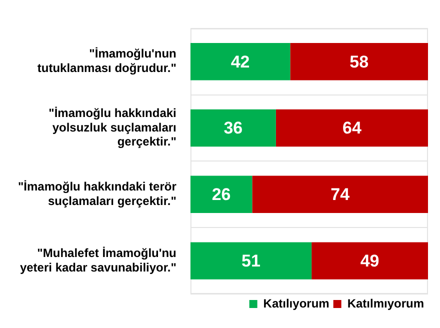 This screenshot has width=440, height=328. I want to click on y-tick-label: "İmamoğlu'nun tutuklanması doğrudur.", so click(106, 61).